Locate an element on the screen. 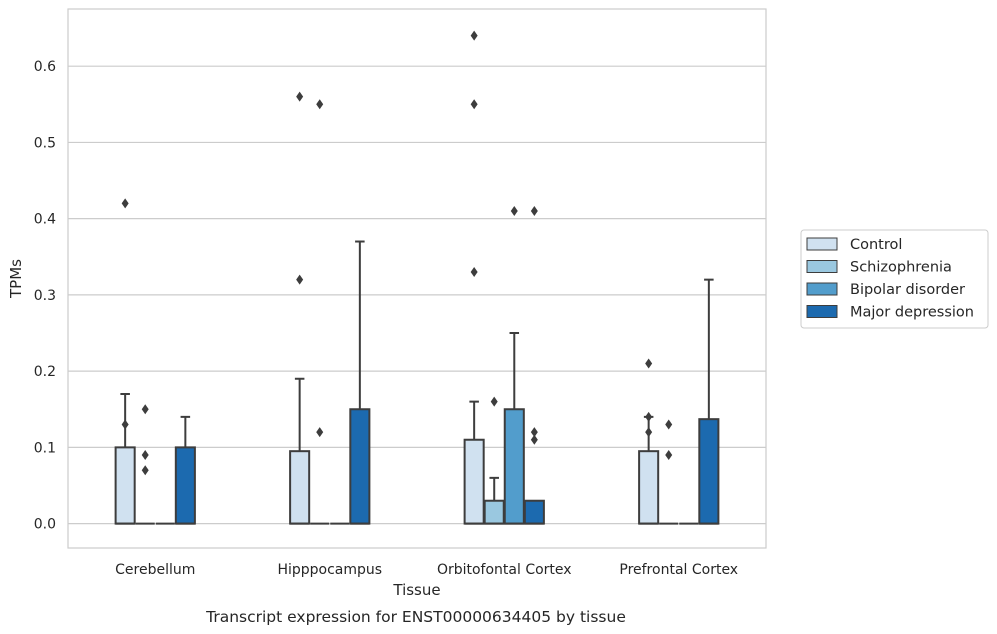  x-tick-label: Hipppocampus is located at coordinates (329, 570).